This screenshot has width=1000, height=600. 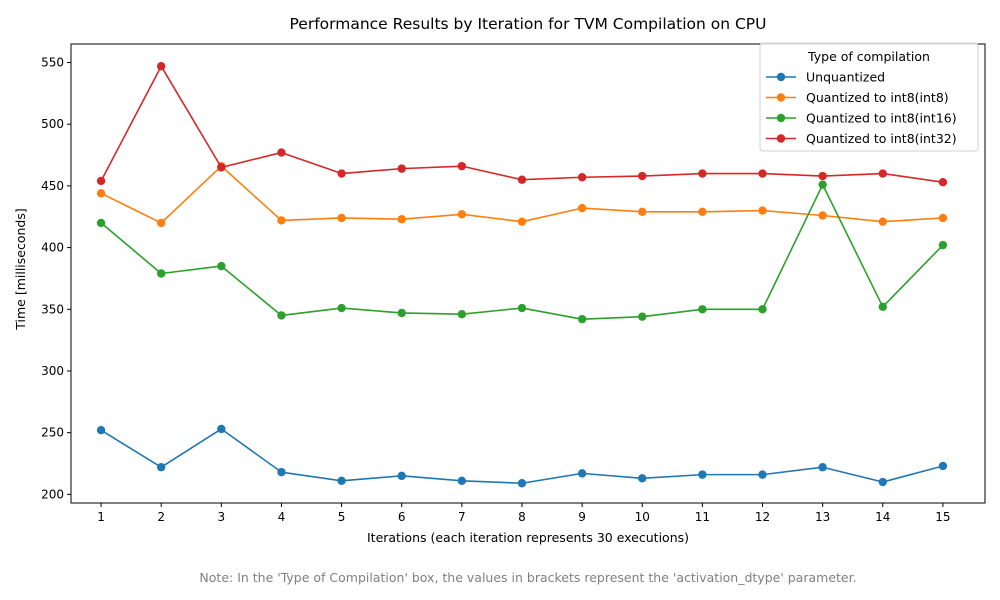 I want to click on x-tick-label: 15, so click(x=942, y=517).